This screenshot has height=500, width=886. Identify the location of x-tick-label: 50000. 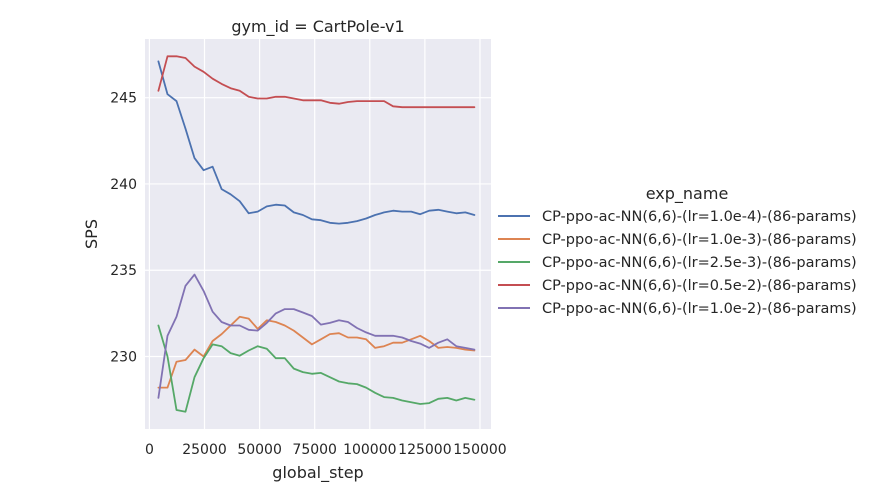
(259, 450).